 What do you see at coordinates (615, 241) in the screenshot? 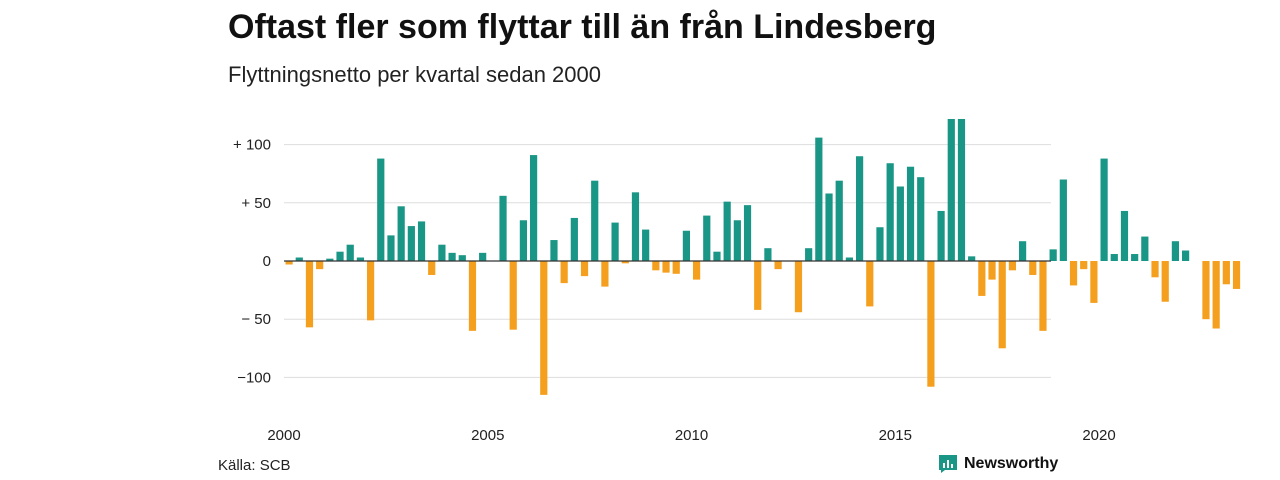
I see `bar-2008-k1` at bounding box center [615, 241].